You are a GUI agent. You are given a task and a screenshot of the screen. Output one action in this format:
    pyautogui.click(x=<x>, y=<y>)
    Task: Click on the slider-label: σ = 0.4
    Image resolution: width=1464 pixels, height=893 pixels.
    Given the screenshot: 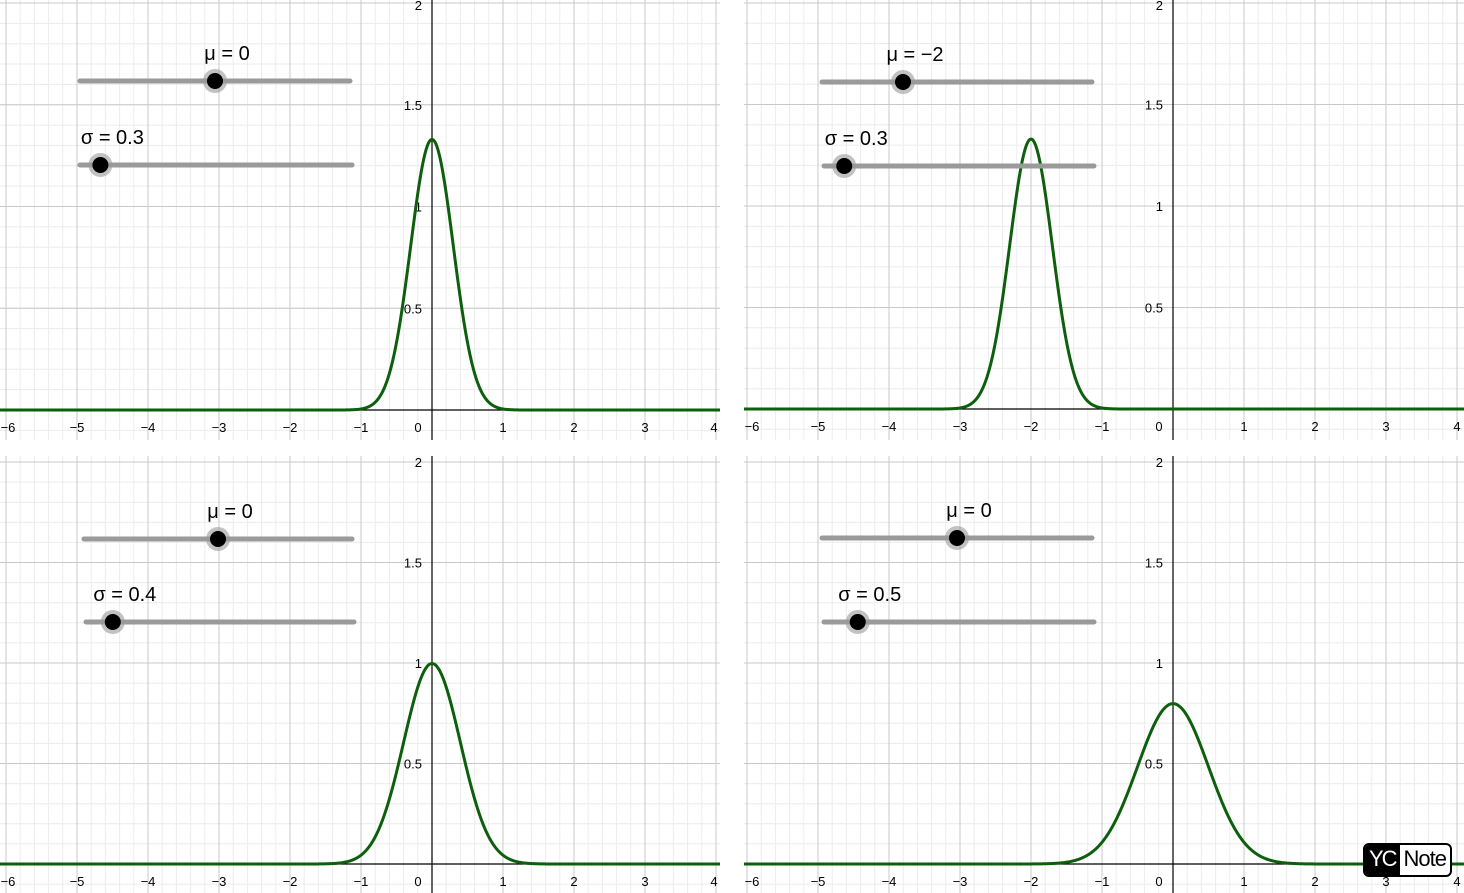 What is the action you would take?
    pyautogui.click(x=124, y=595)
    